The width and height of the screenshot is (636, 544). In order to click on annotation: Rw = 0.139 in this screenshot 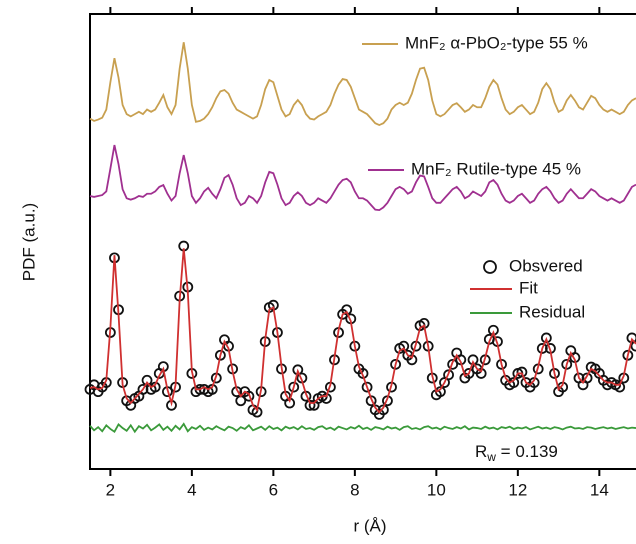, I will do `click(516, 453)`.